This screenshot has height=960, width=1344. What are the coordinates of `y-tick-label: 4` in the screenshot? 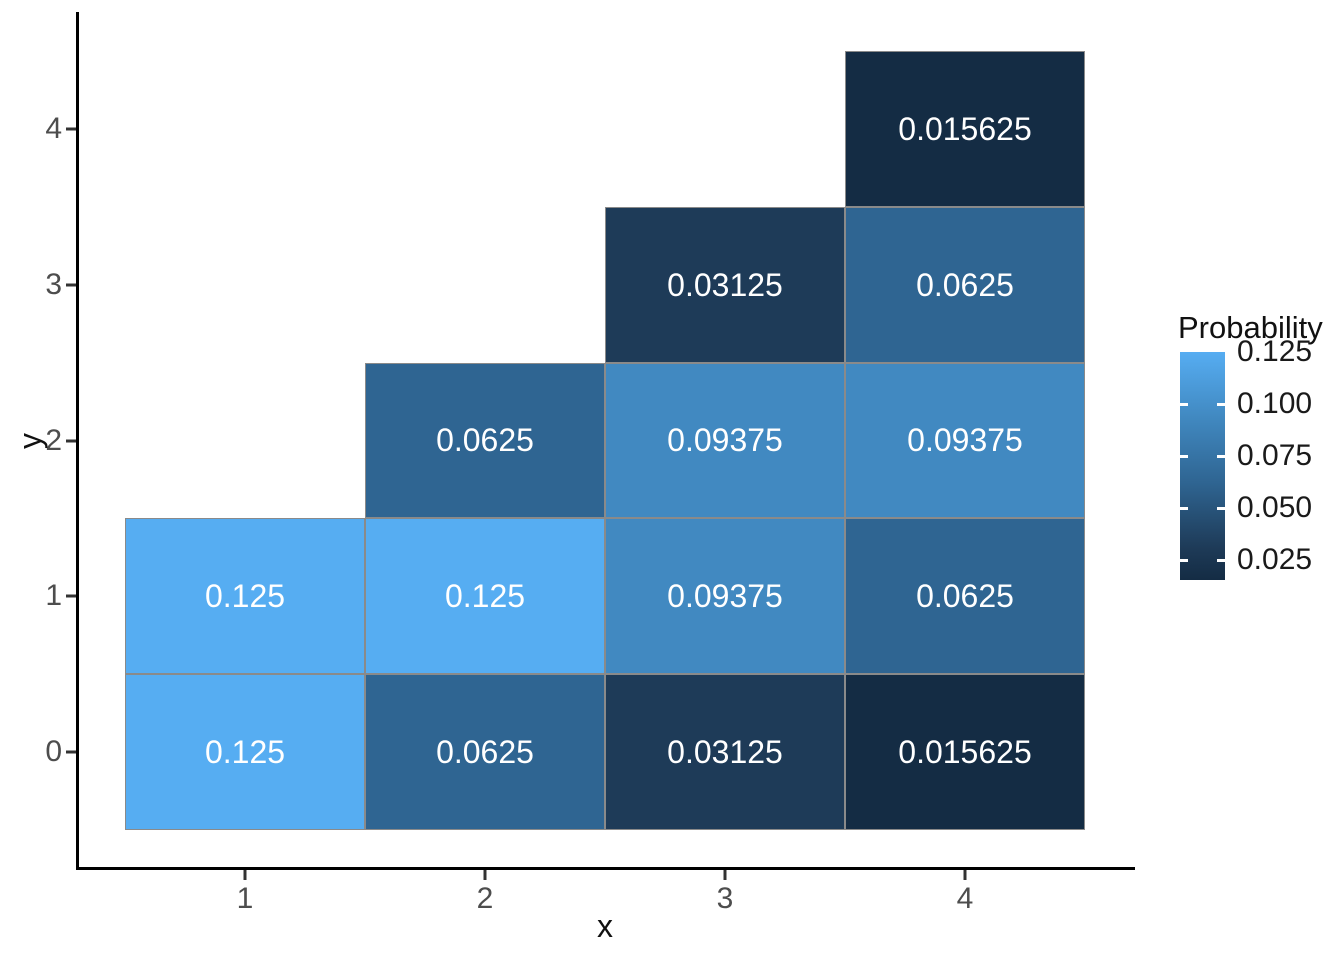 It's located at (53, 128).